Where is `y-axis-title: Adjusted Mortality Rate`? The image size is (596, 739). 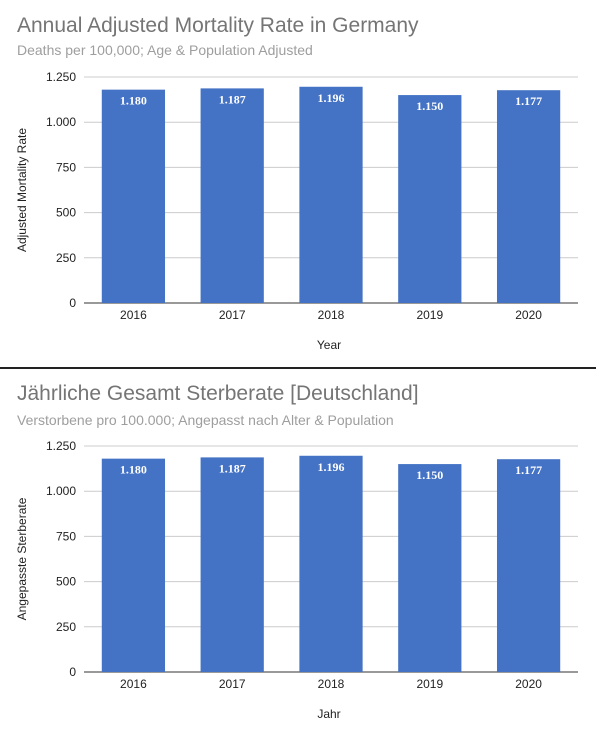 y-axis-title: Adjusted Mortality Rate is located at coordinates (22, 190).